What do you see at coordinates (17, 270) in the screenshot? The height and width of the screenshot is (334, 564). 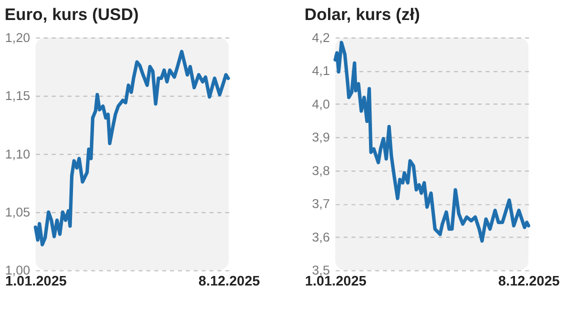 I see `y-tick-label: 1,00` at bounding box center [17, 270].